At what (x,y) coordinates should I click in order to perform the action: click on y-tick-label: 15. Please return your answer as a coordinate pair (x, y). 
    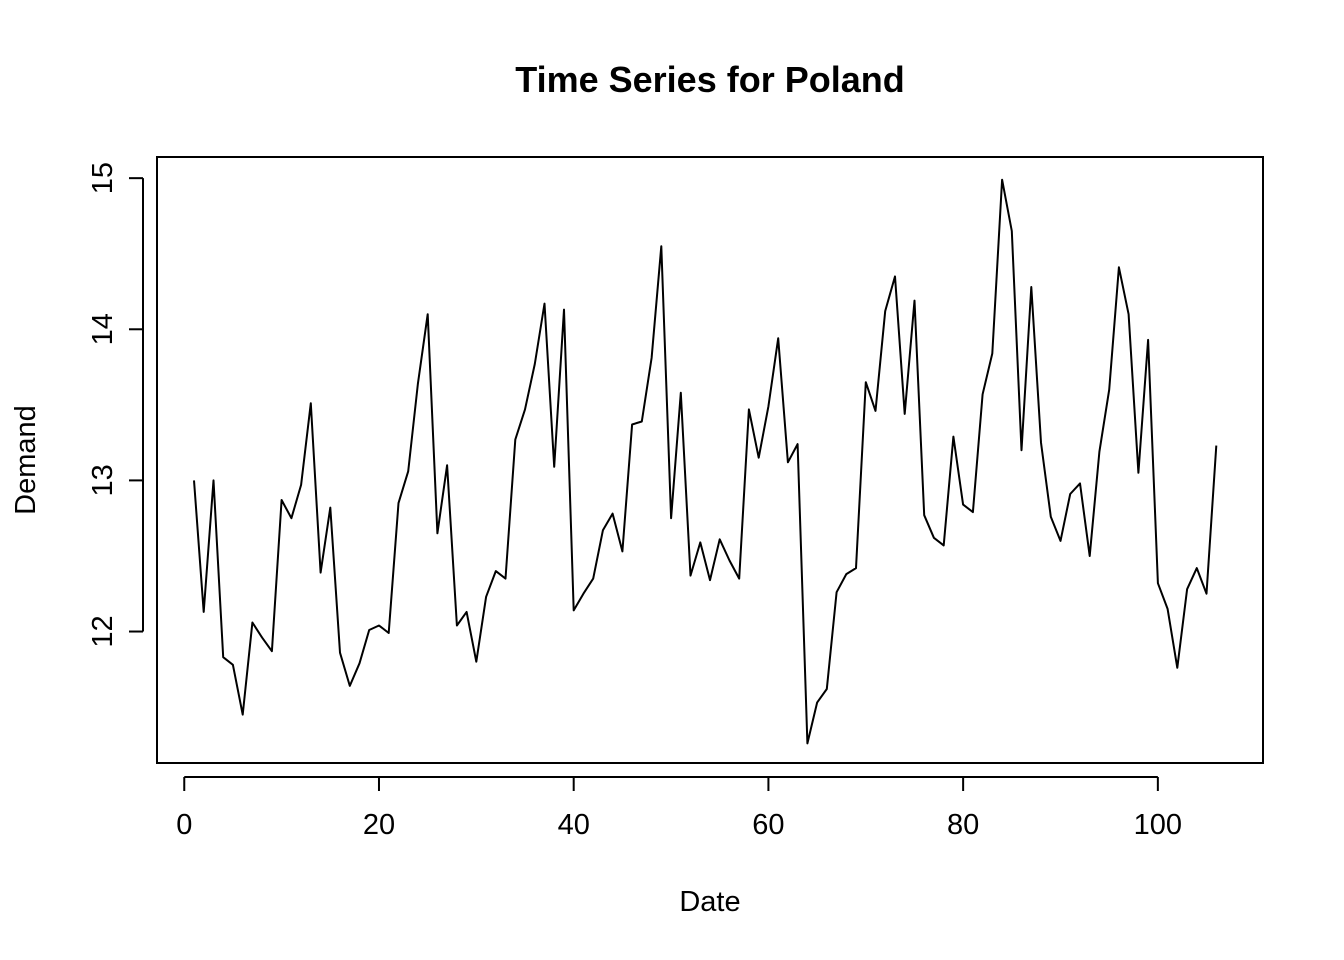
    Looking at the image, I should click on (103, 178).